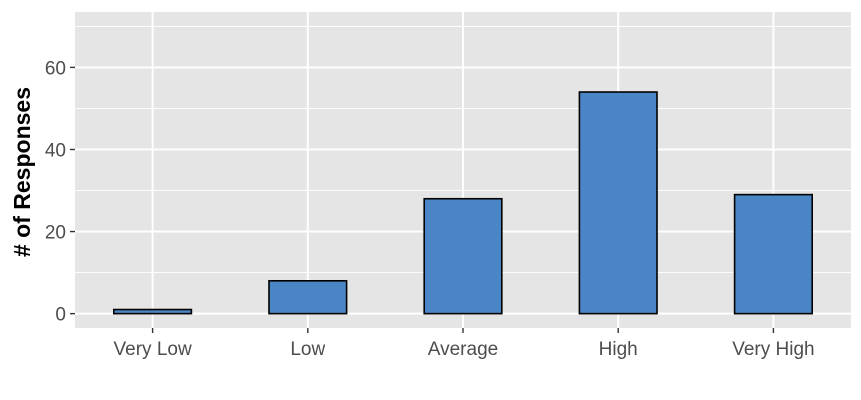  Describe the element at coordinates (463, 256) in the screenshot. I see `bar-average` at that location.